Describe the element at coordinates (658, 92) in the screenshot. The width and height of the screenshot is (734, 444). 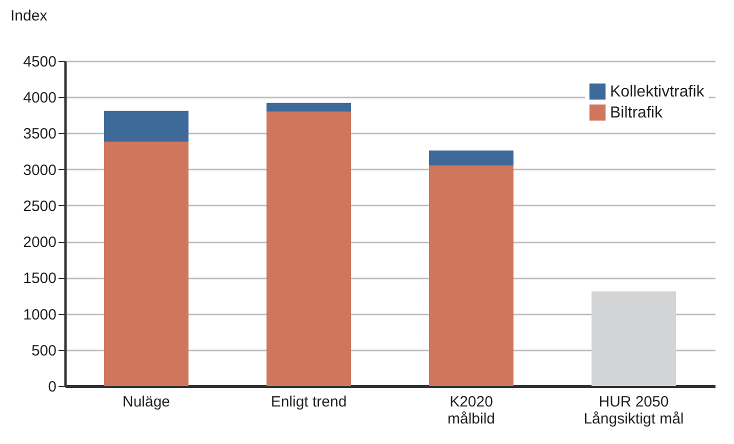
I see `legend-label: Kollektivtrafik` at that location.